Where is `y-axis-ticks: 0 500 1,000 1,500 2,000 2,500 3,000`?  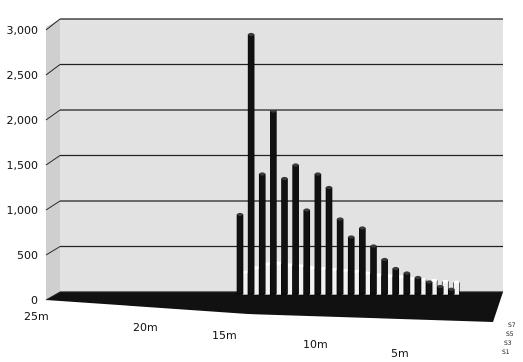 y-axis-ticks: 0 500 1,000 1,500 2,000 2,500 3,000 is located at coordinates (23, 165).